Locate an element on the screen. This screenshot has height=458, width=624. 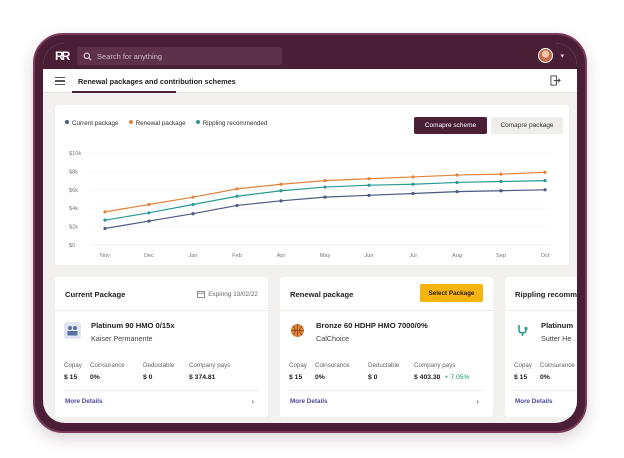
chevron-down-icon: ▾ is located at coordinates (562, 56).